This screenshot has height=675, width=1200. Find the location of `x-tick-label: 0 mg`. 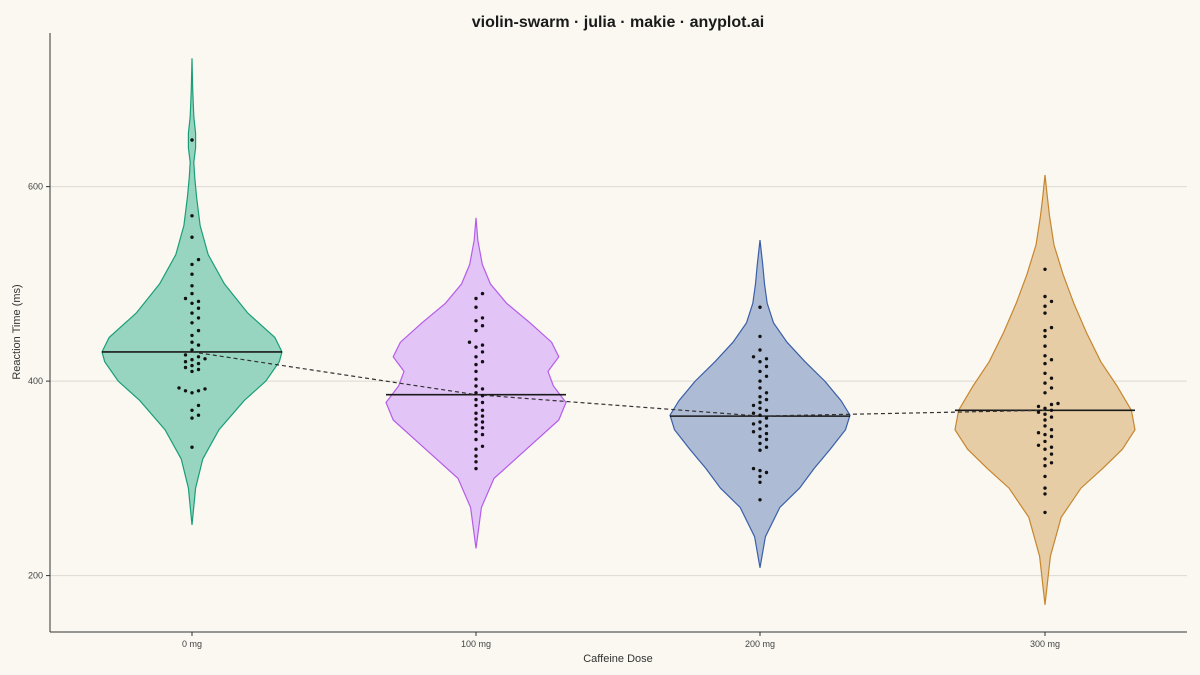

x-tick-label: 0 mg is located at coordinates (192, 644).